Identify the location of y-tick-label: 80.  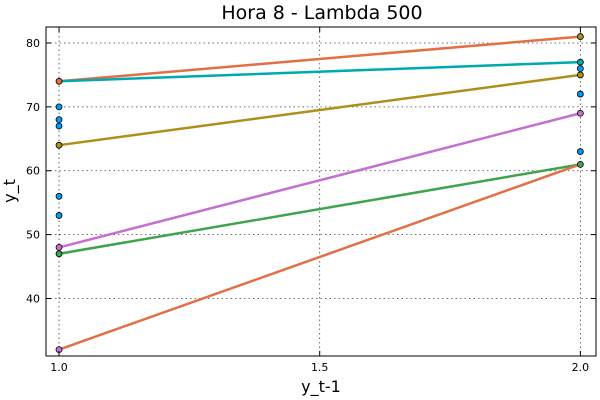
(33, 43).